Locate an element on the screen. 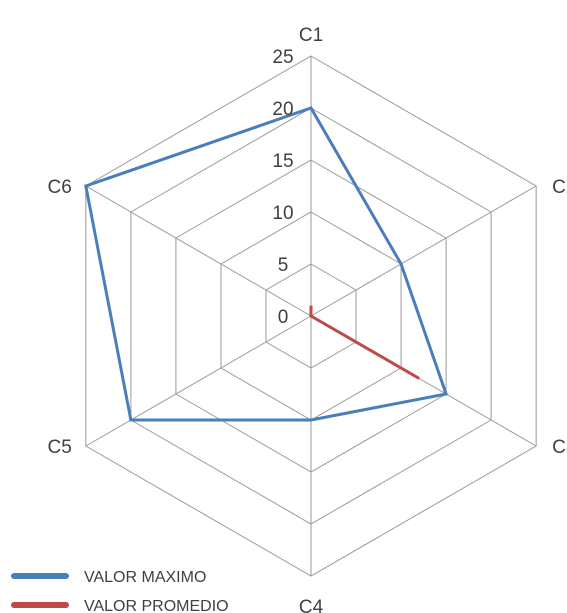 This screenshot has height=613, width=567. category-label-c5: C5 is located at coordinates (60, 447).